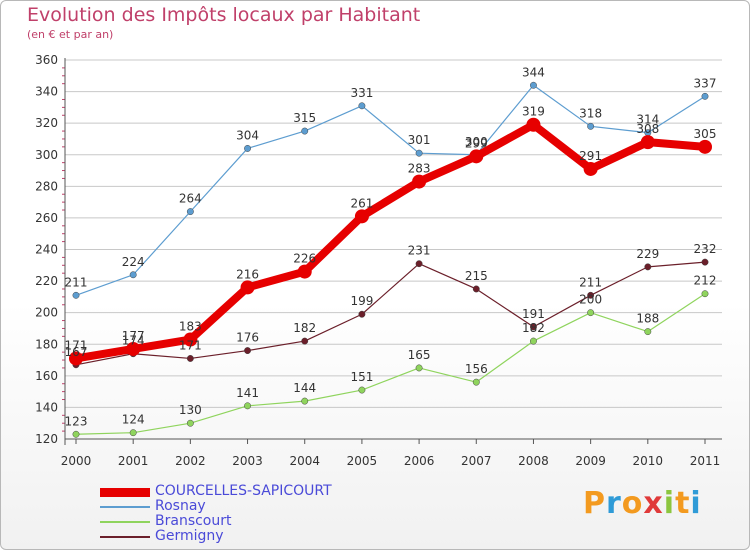  What do you see at coordinates (133, 262) in the screenshot?
I see `data-label: 224` at bounding box center [133, 262].